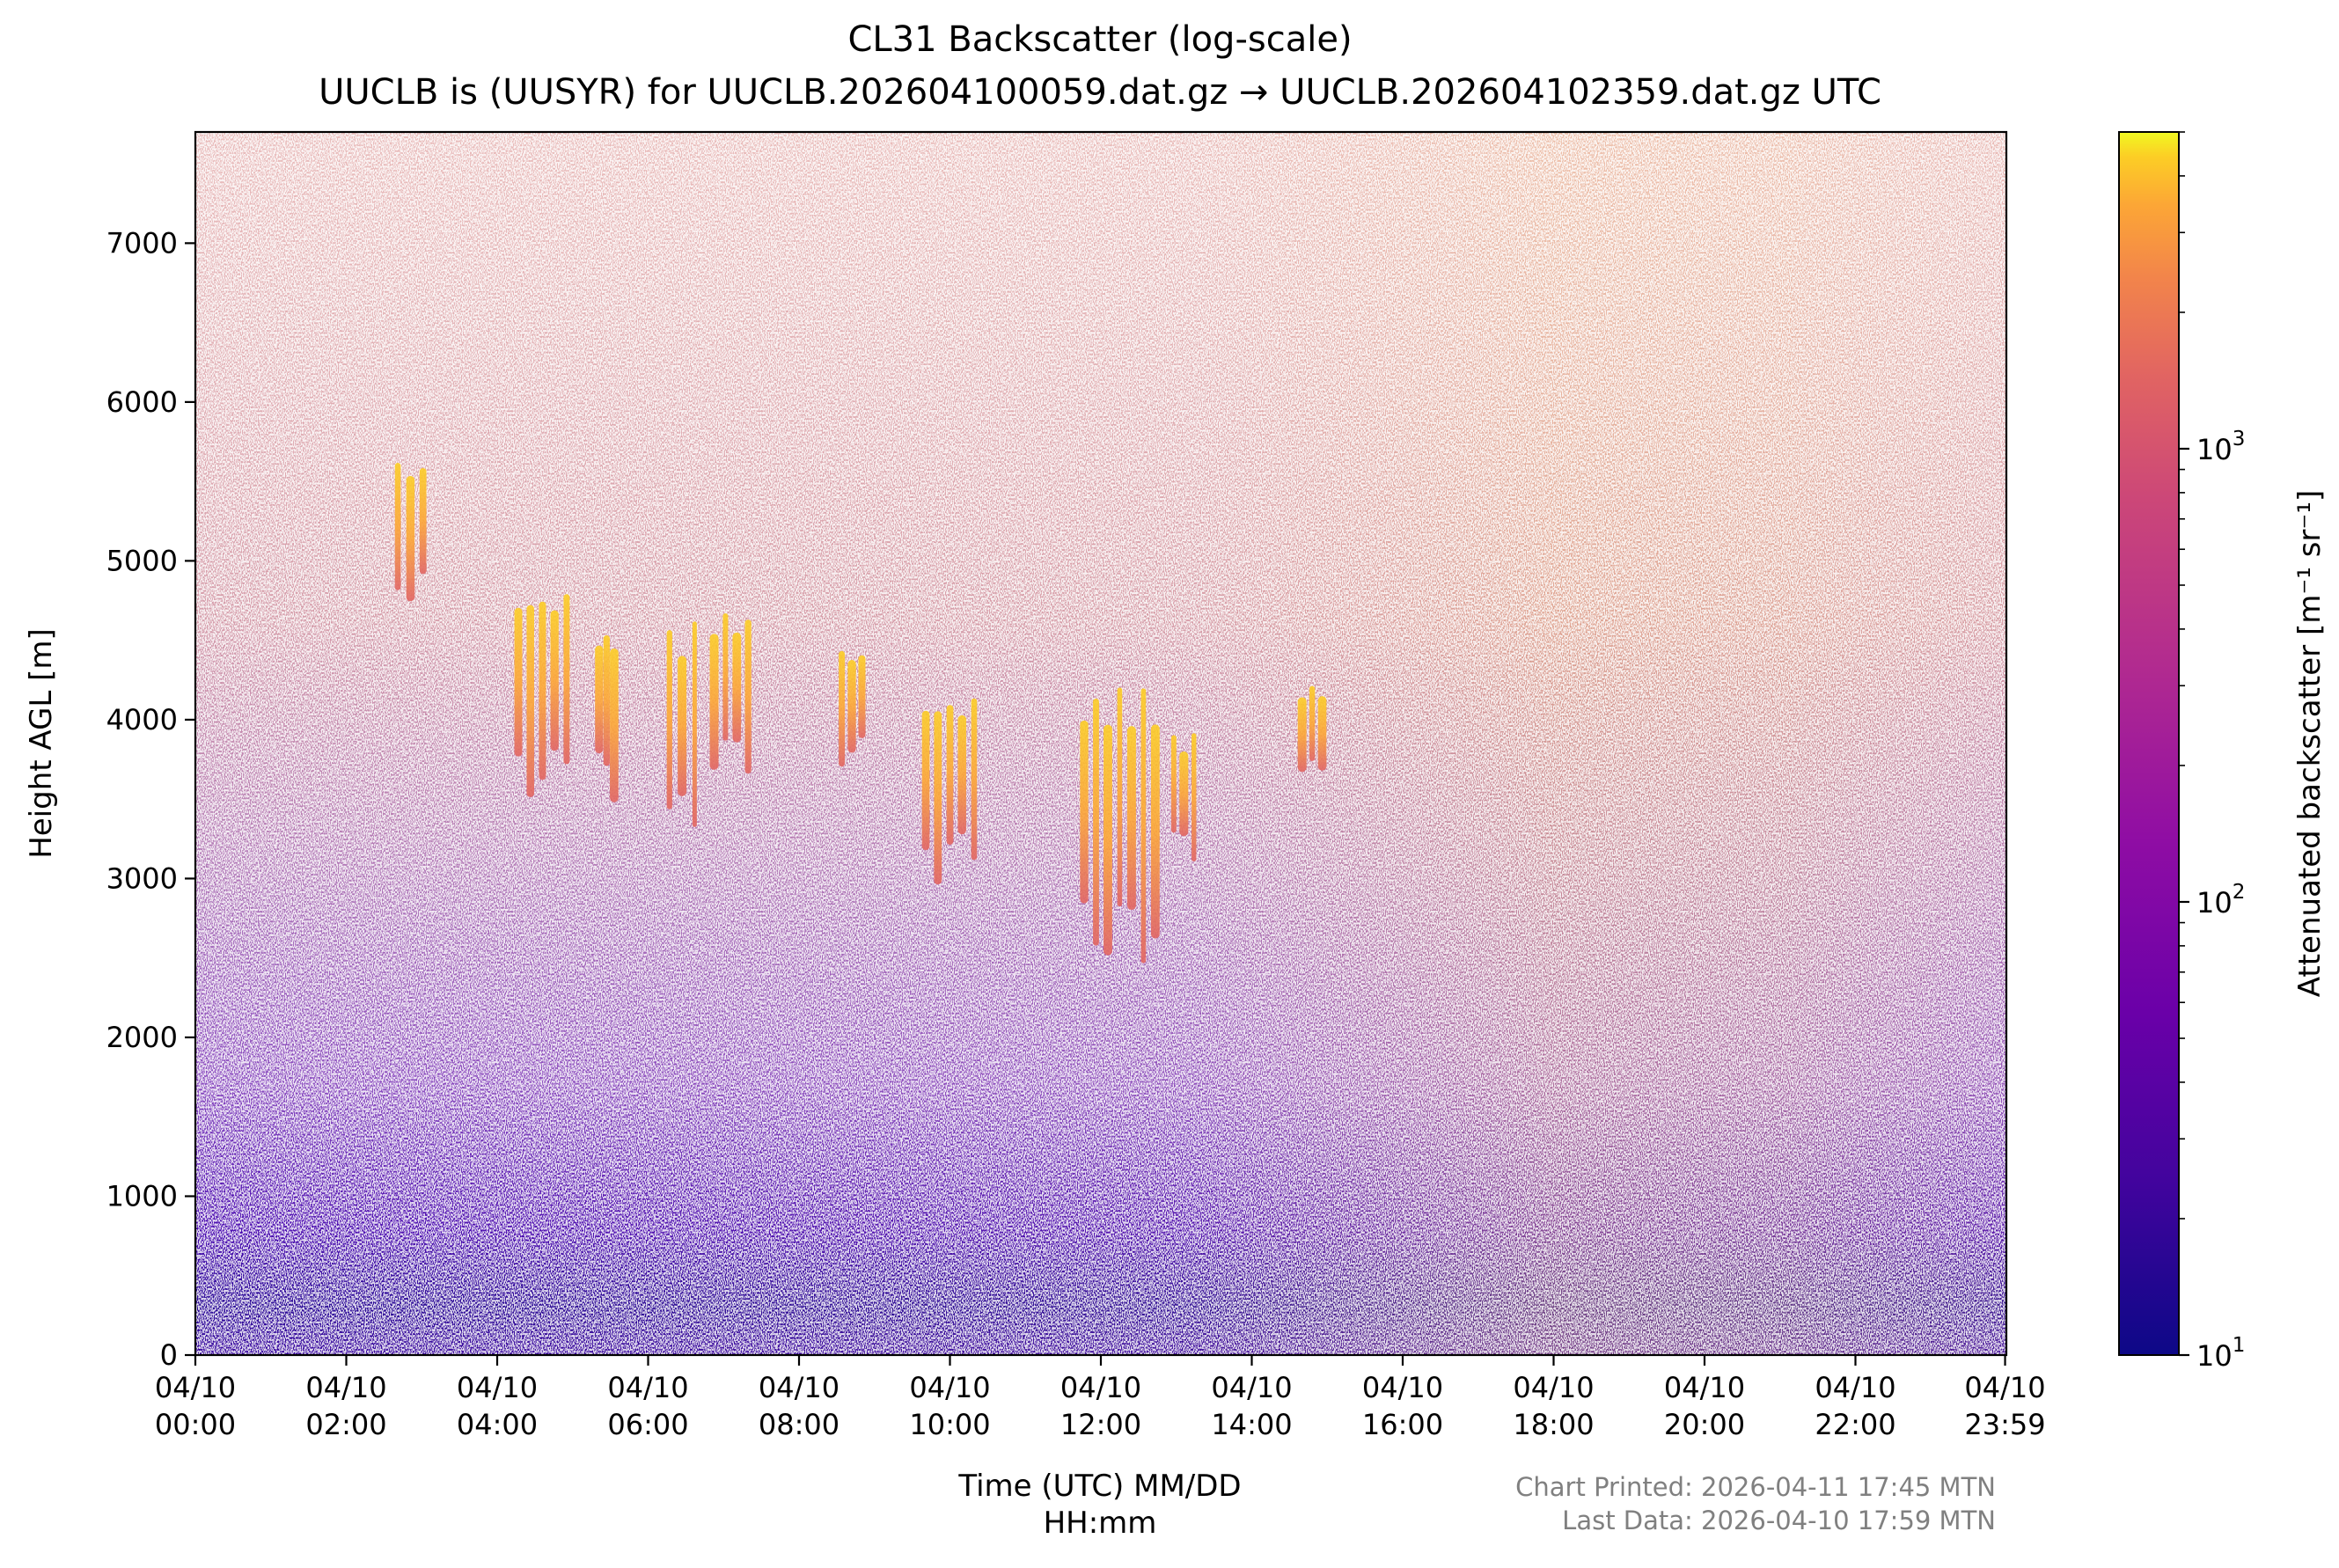 Image resolution: width=2339 pixels, height=1568 pixels. I want to click on x-tick-time-label: 06:00, so click(647, 1424).